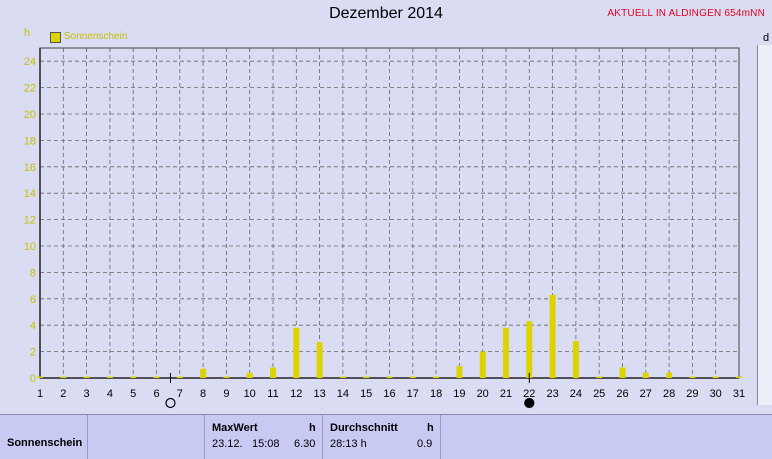 The width and height of the screenshot is (772, 459). Describe the element at coordinates (716, 394) in the screenshot. I see `x-tick-label: 30` at that location.